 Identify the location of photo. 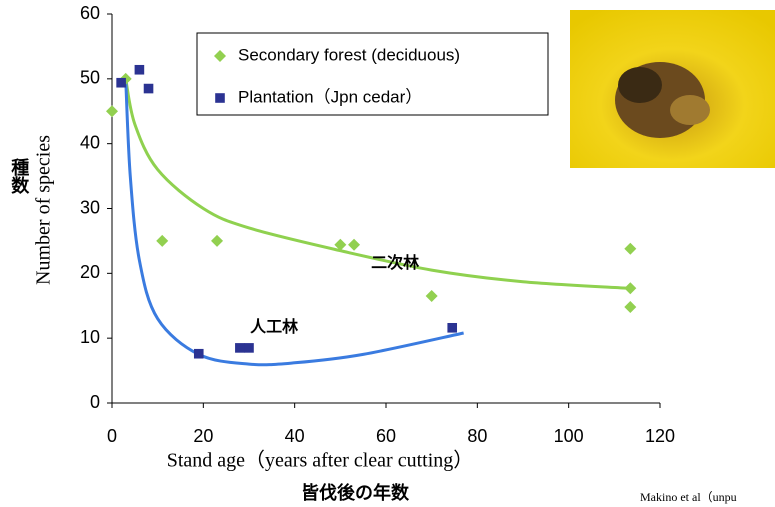
(672, 89).